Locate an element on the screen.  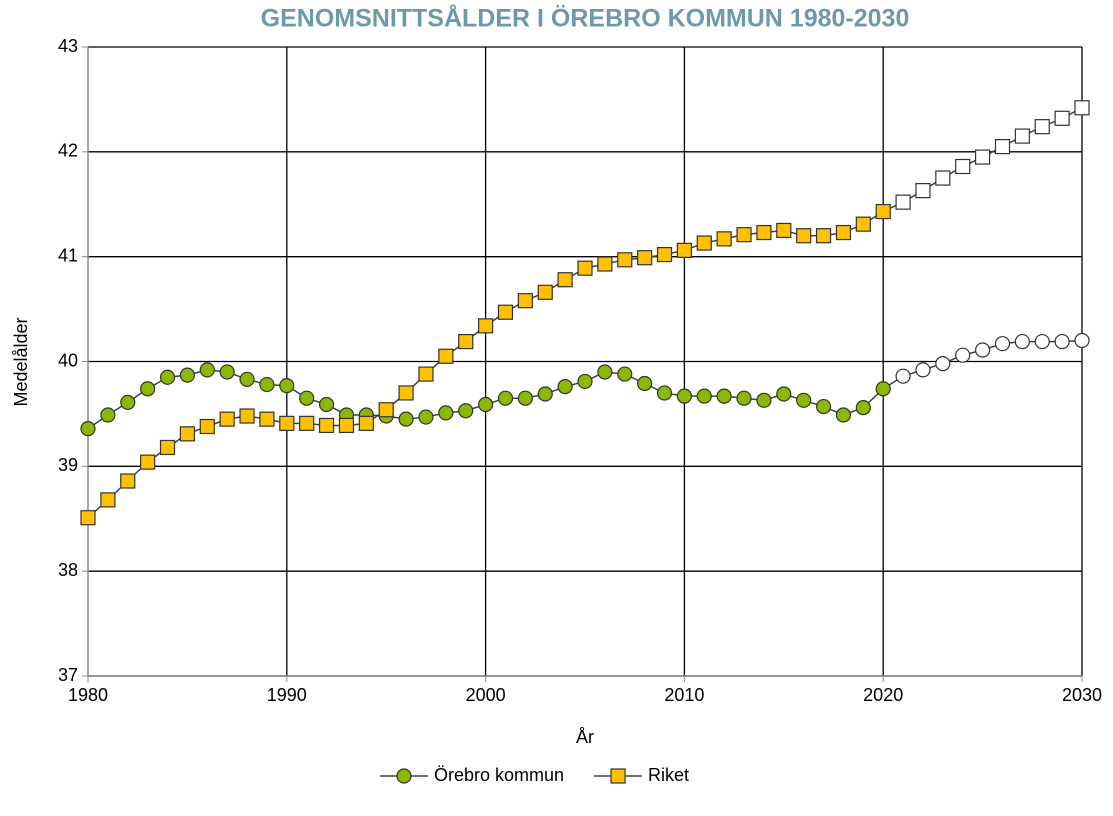
y-tick-label: 37 is located at coordinates (68, 675).